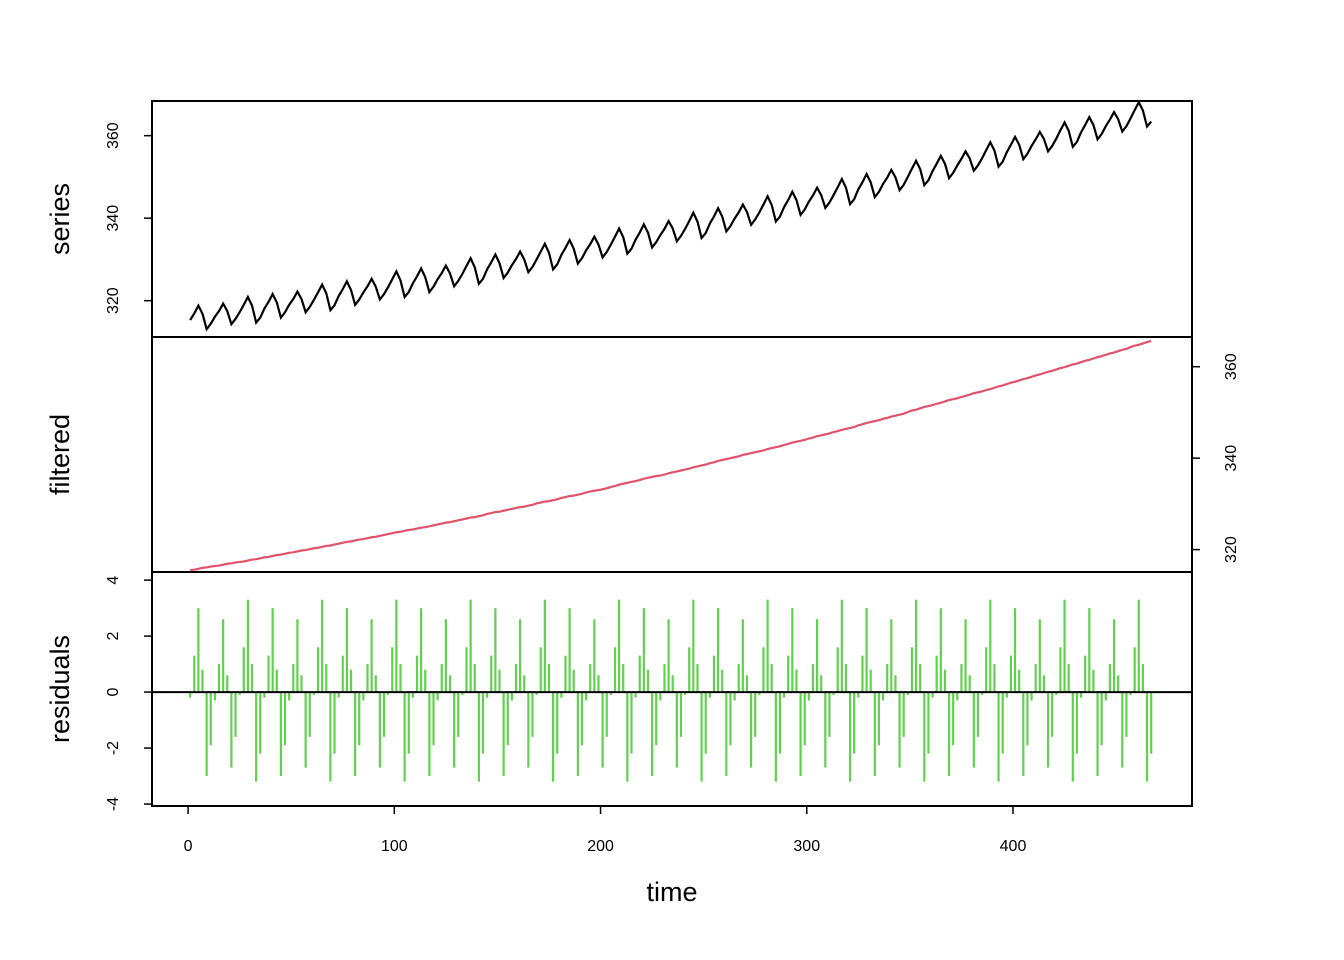 The image size is (1344, 960). I want to click on y-axis-label: residuals, so click(60, 689).